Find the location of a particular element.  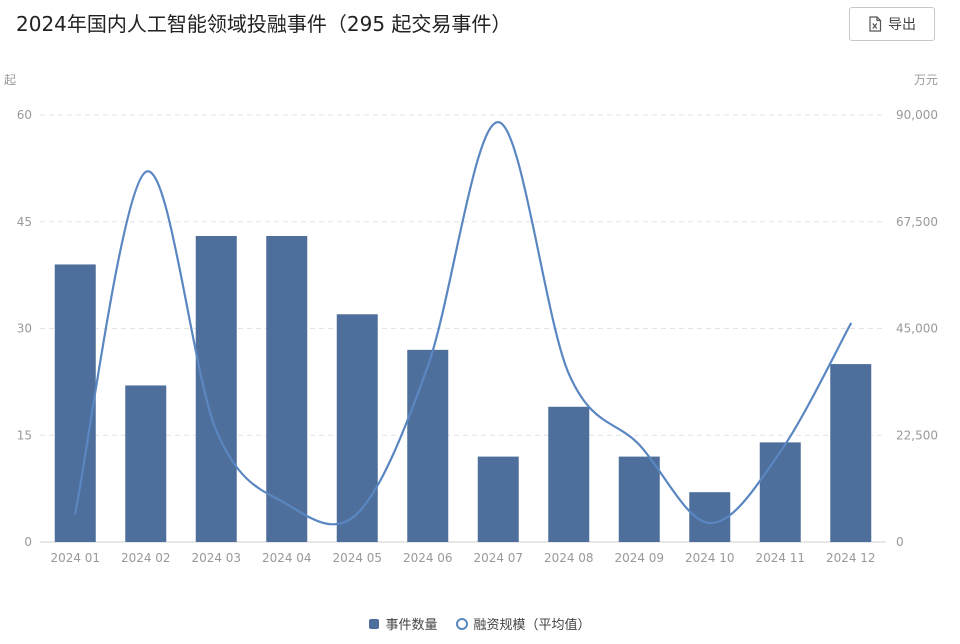

y-right-tick-label: 45,000 is located at coordinates (917, 329).